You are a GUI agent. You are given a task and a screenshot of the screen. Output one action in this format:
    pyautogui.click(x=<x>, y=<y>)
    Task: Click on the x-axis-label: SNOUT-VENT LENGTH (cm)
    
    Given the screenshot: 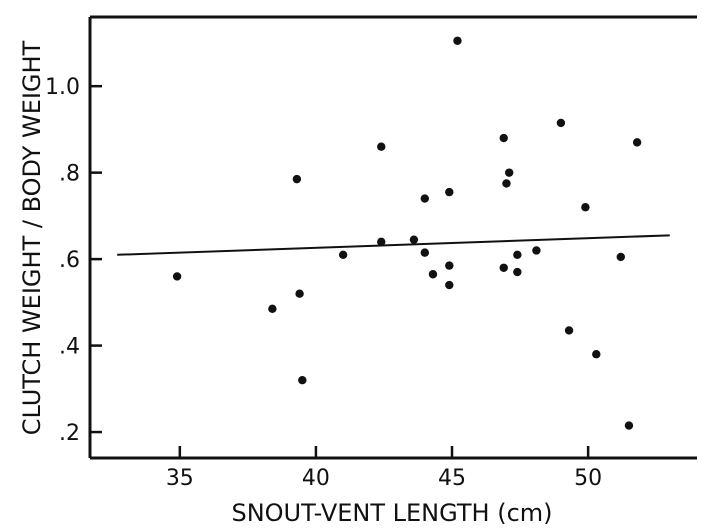 What is the action you would take?
    pyautogui.click(x=391, y=513)
    